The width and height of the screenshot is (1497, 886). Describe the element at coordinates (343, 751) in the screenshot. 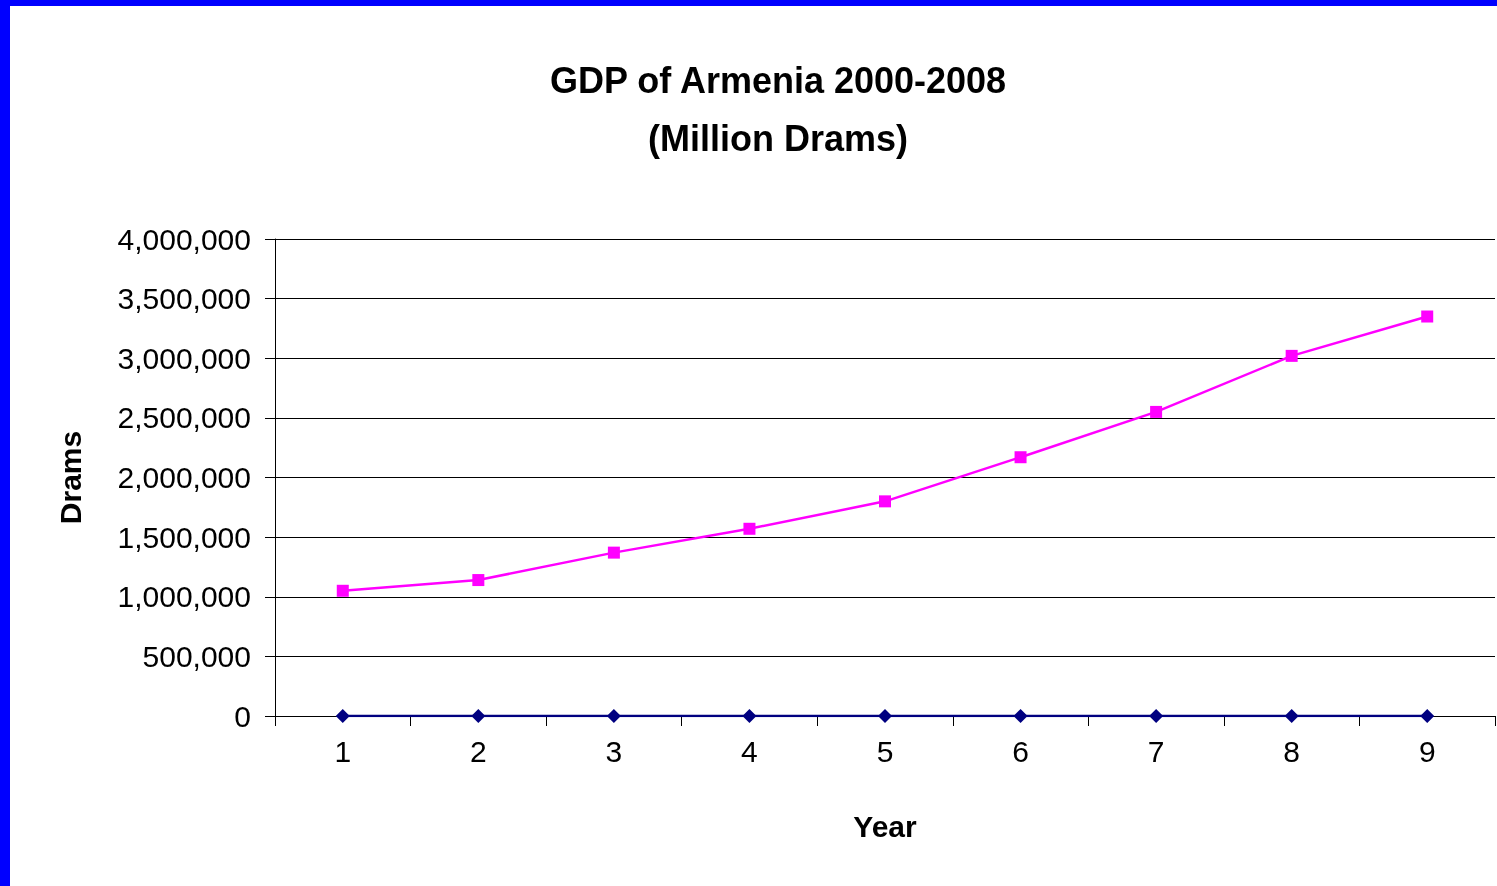

I see `x-tick-label: 1` at that location.